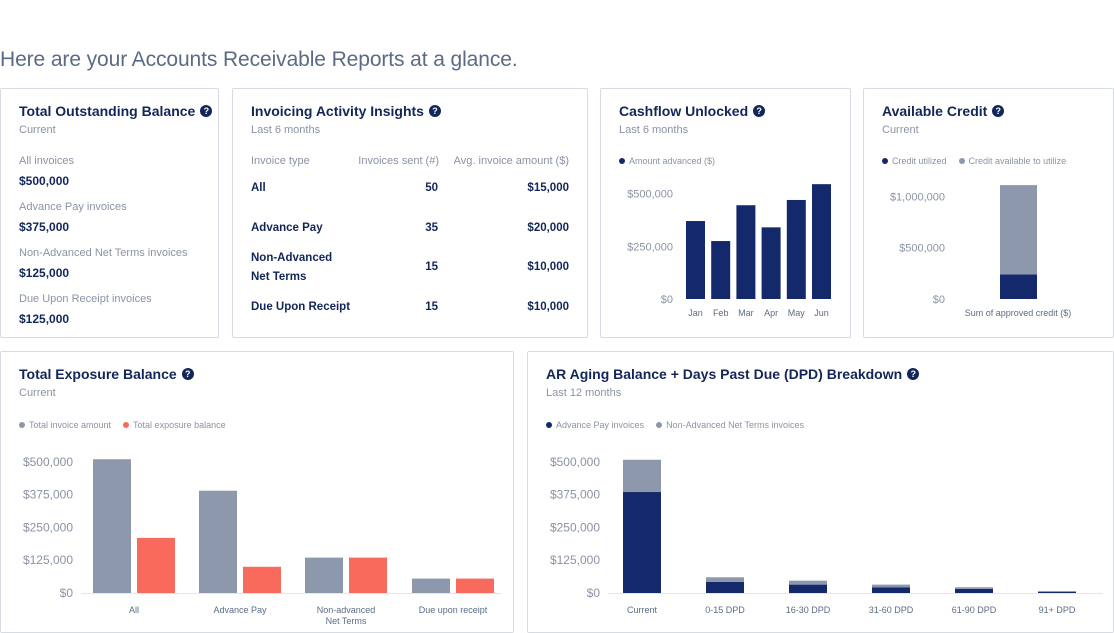 Image resolution: width=1114 pixels, height=633 pixels. Describe the element at coordinates (431, 228) in the screenshot. I see `row-advance-sent: 35` at that location.